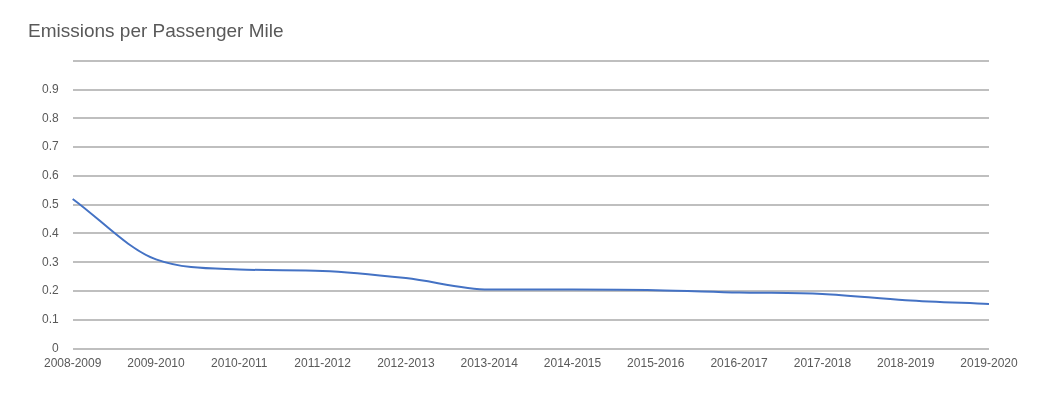 This screenshot has width=1037, height=397. Describe the element at coordinates (50, 319) in the screenshot. I see `y-tick-label: 0.1` at that location.